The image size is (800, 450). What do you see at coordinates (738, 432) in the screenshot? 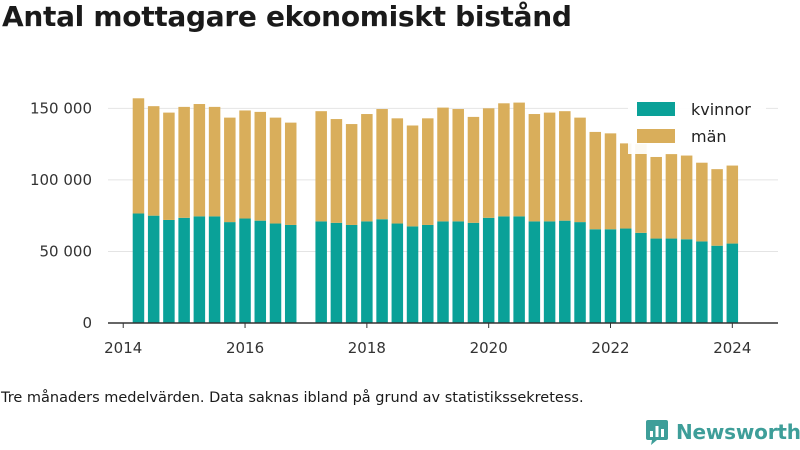
I see `brand-name: Newsworthy` at bounding box center [738, 432].